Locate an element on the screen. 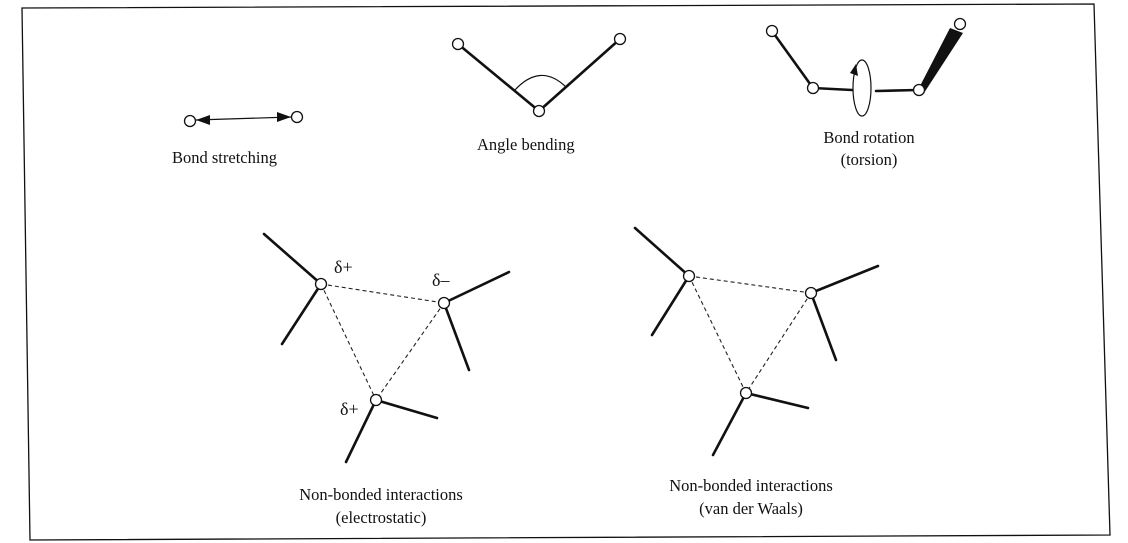 This screenshot has height=543, width=1128. rotation-arrowhead is located at coordinates (854, 70).